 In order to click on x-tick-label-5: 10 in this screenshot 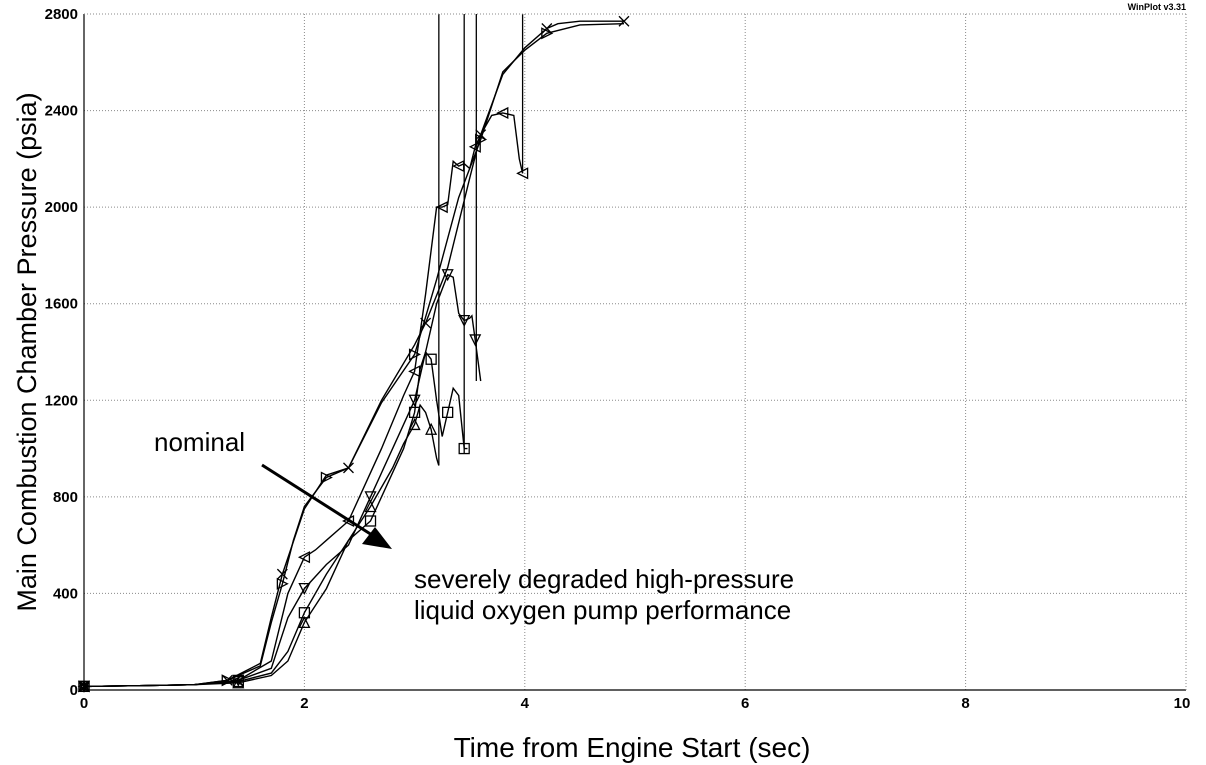, I will do `click(1182, 703)`.